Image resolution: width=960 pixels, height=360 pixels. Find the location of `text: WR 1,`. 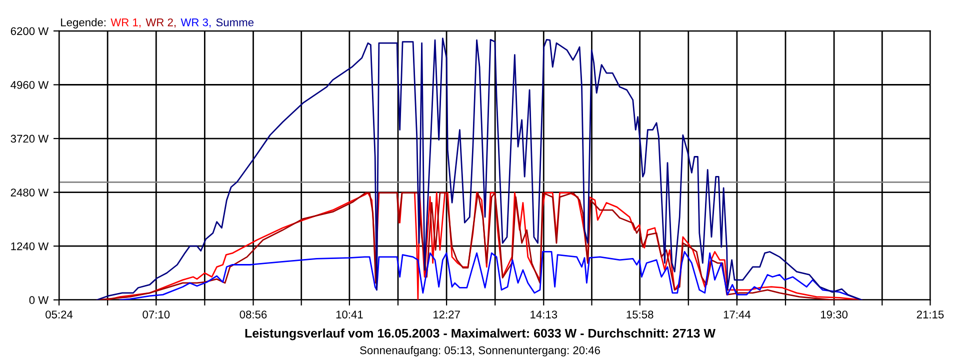

text: WR 1, is located at coordinates (125, 23).